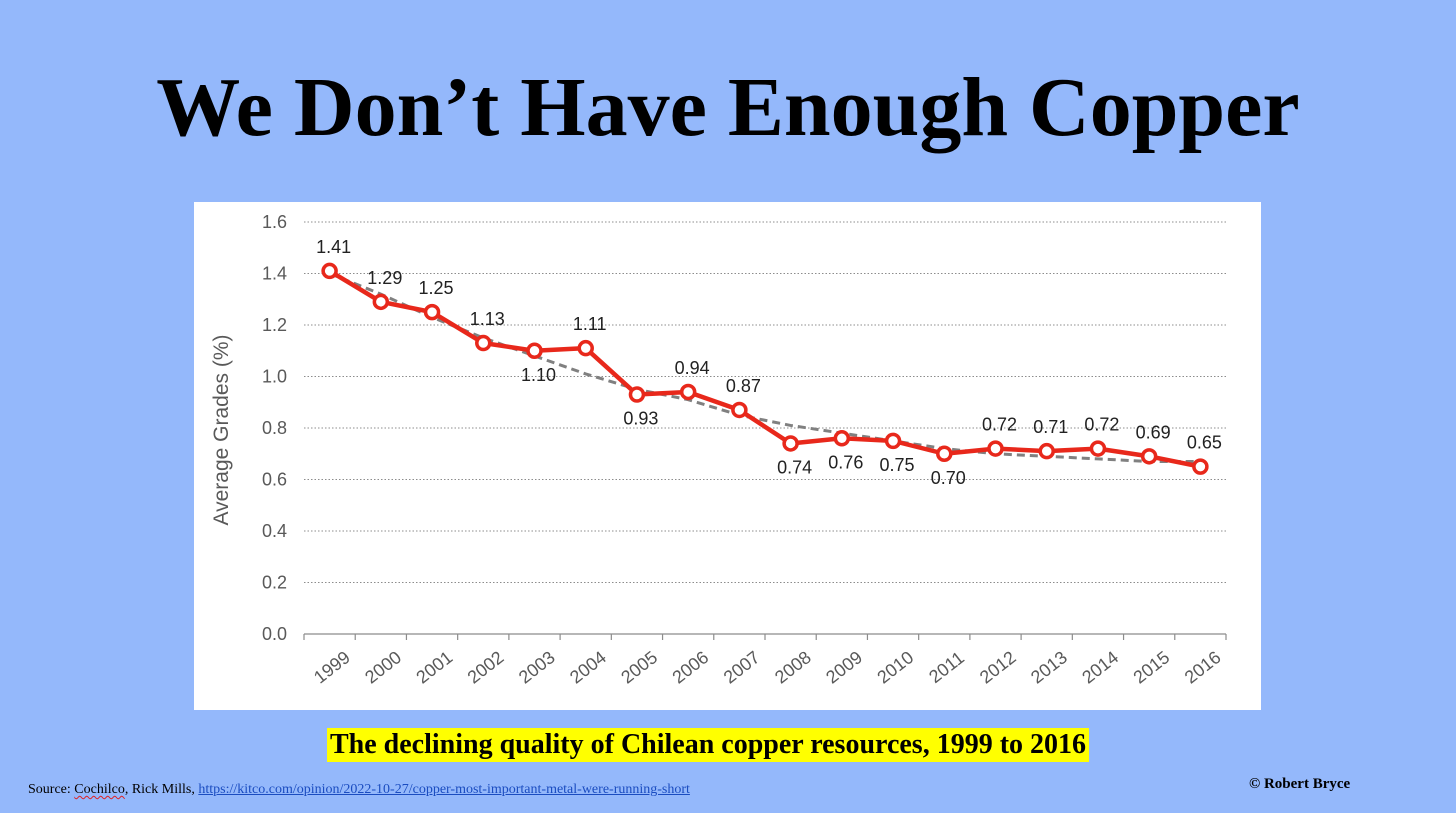  Describe the element at coordinates (99, 789) in the screenshot. I see `source-first-author: Cochilco` at that location.